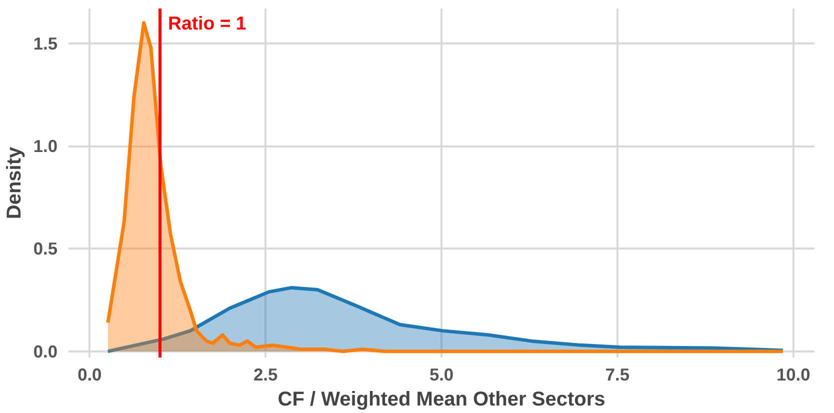 This screenshot has height=413, width=834. Describe the element at coordinates (14, 183) in the screenshot. I see `y-axis-title: Density` at that location.